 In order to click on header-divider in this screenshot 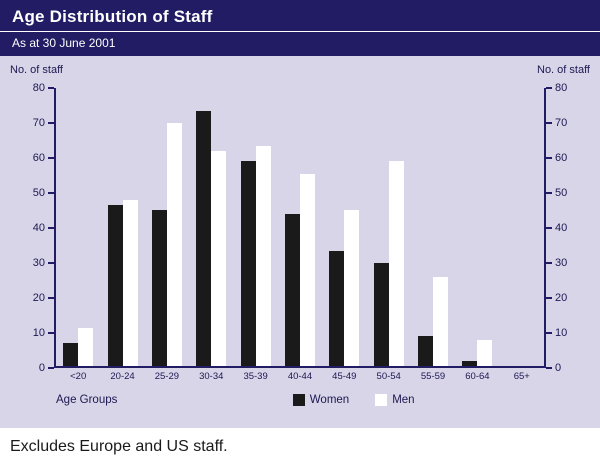, I will do `click(300, 31)`.